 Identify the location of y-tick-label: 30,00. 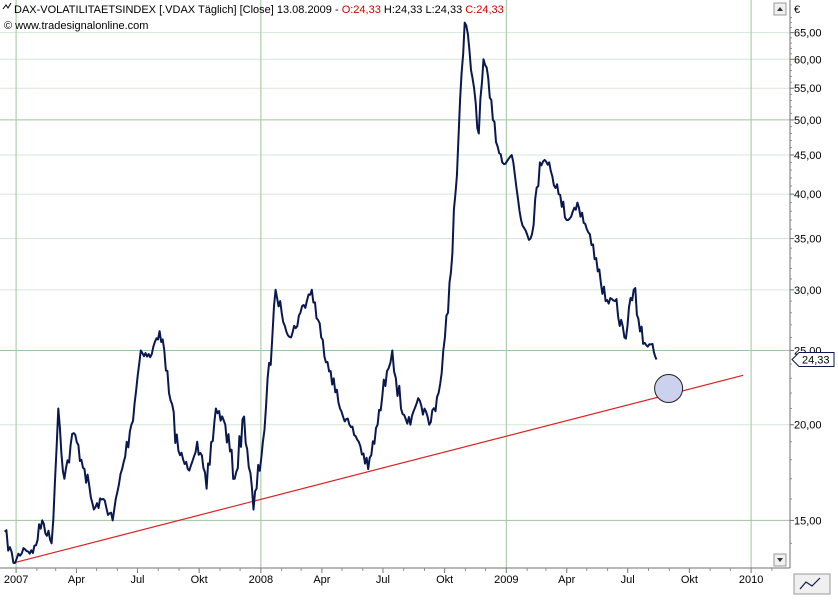
(808, 291).